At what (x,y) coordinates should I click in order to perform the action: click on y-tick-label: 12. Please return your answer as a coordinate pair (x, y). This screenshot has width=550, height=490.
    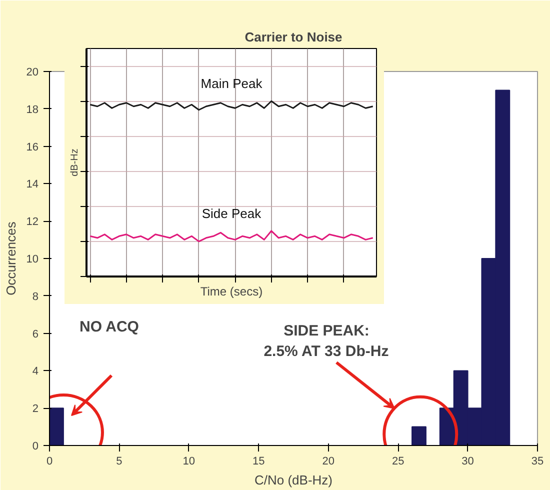
    Looking at the image, I should click on (32, 222).